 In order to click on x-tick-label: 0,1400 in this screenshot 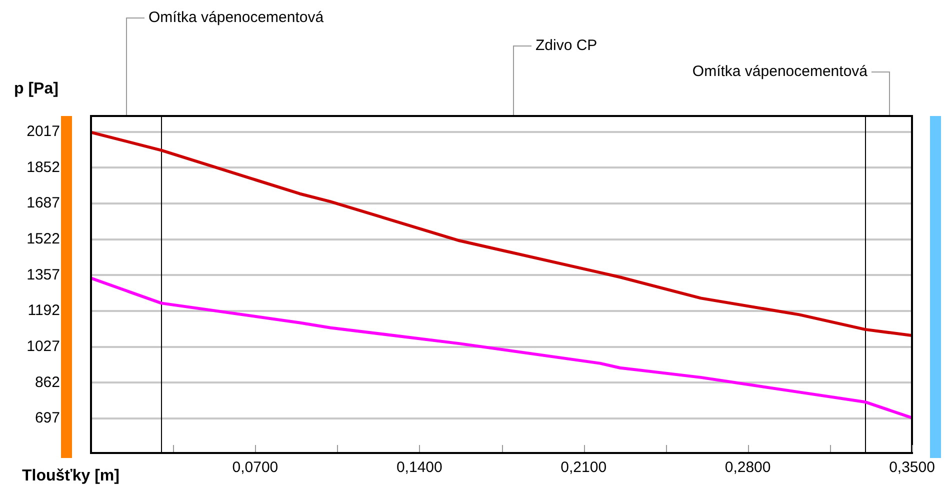, I will do `click(419, 467)`.